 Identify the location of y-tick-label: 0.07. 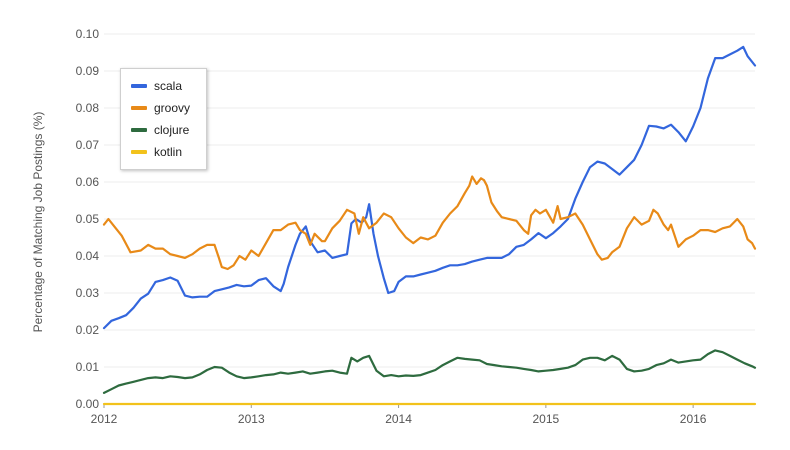
(88, 145).